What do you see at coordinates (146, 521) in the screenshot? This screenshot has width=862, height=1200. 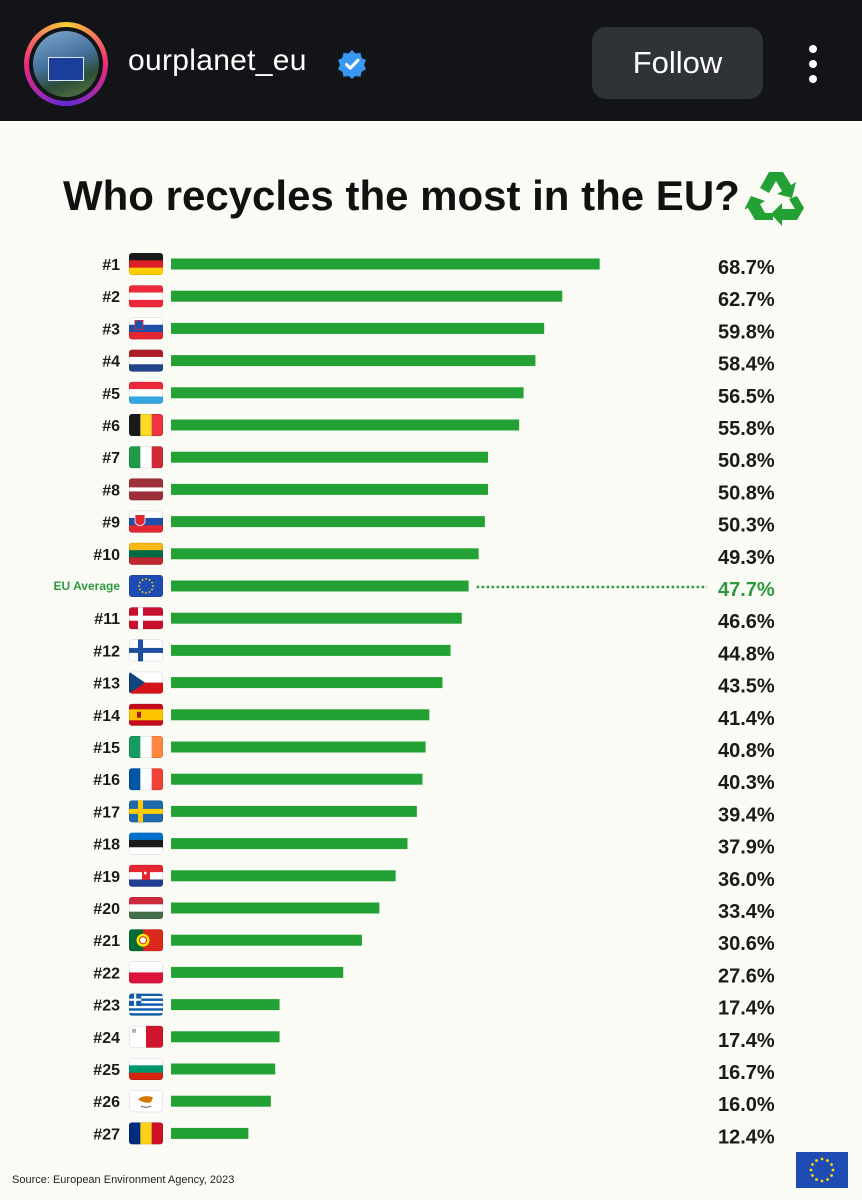 I see `flag-sk-icon` at bounding box center [146, 521].